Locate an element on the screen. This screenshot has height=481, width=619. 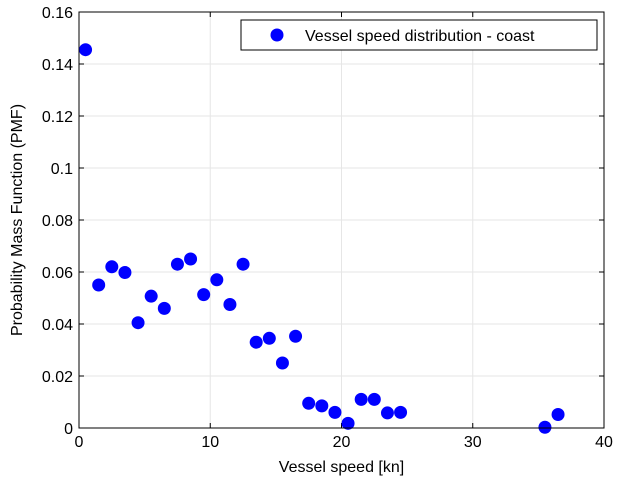
y-tick-label: 0.04 is located at coordinates (57, 325).